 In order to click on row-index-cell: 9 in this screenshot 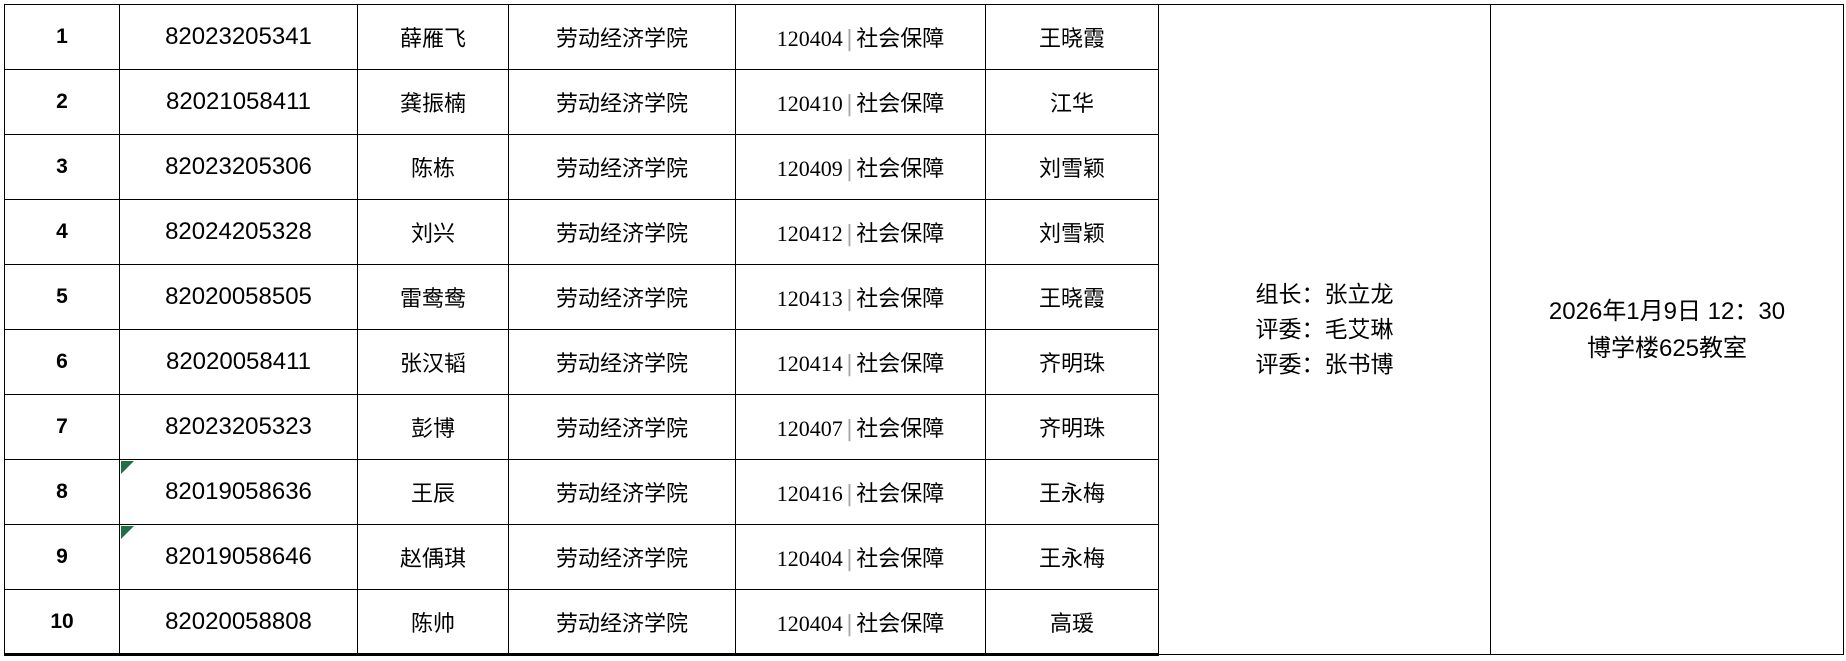, I will do `click(62, 557)`.